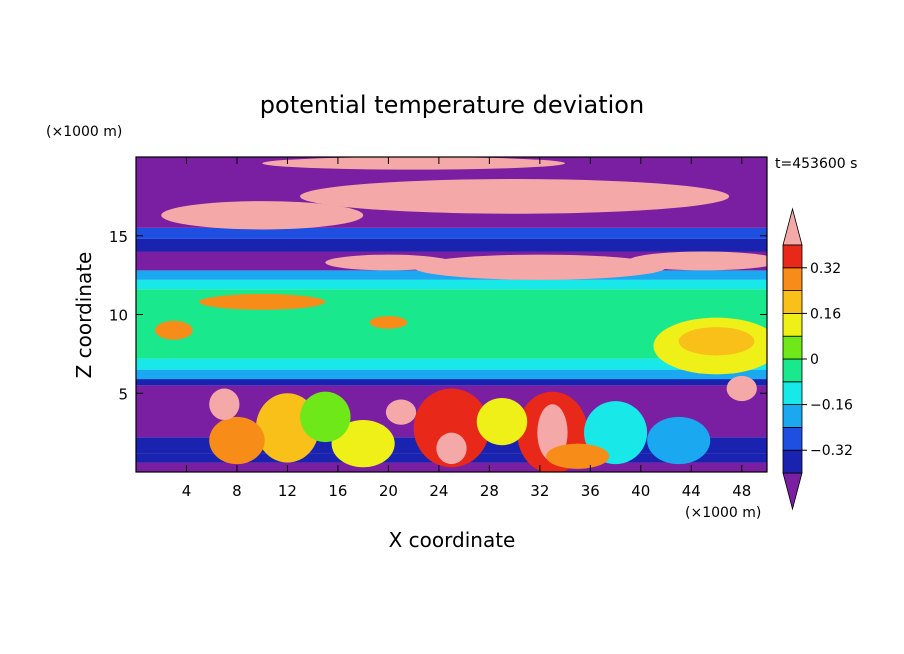 Image resolution: width=904 pixels, height=654 pixels. I want to click on x-tick-label: 12, so click(287, 491).